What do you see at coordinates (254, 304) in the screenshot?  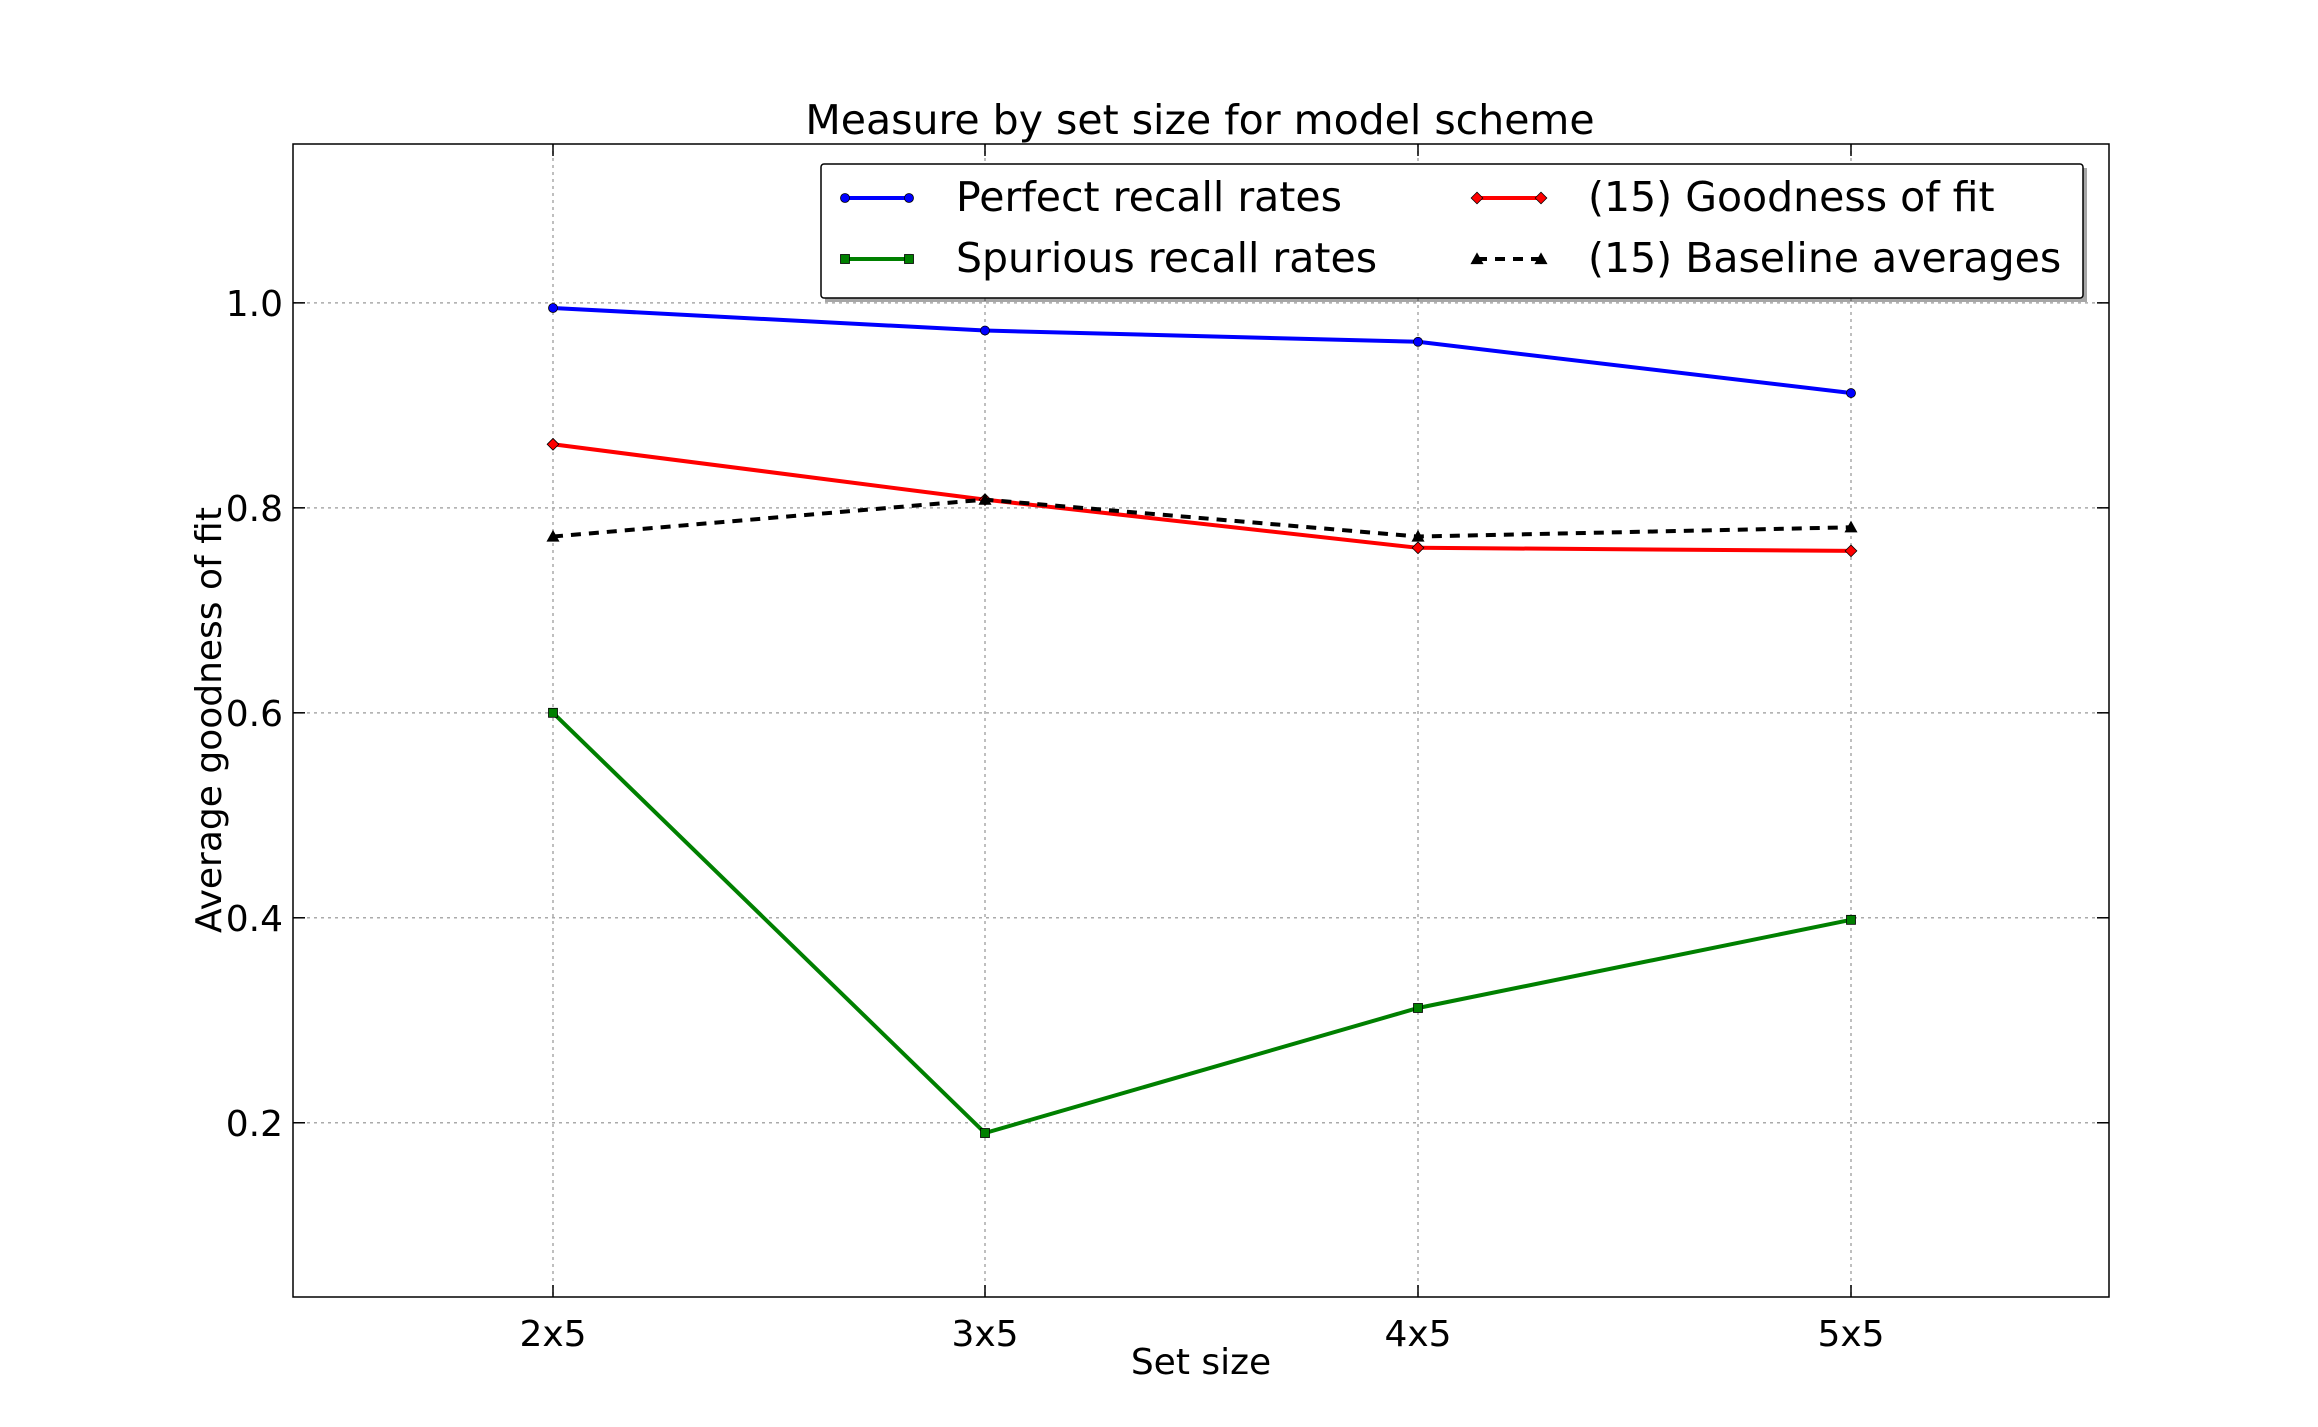 I see `y-tick-label: 1.0` at bounding box center [254, 304].